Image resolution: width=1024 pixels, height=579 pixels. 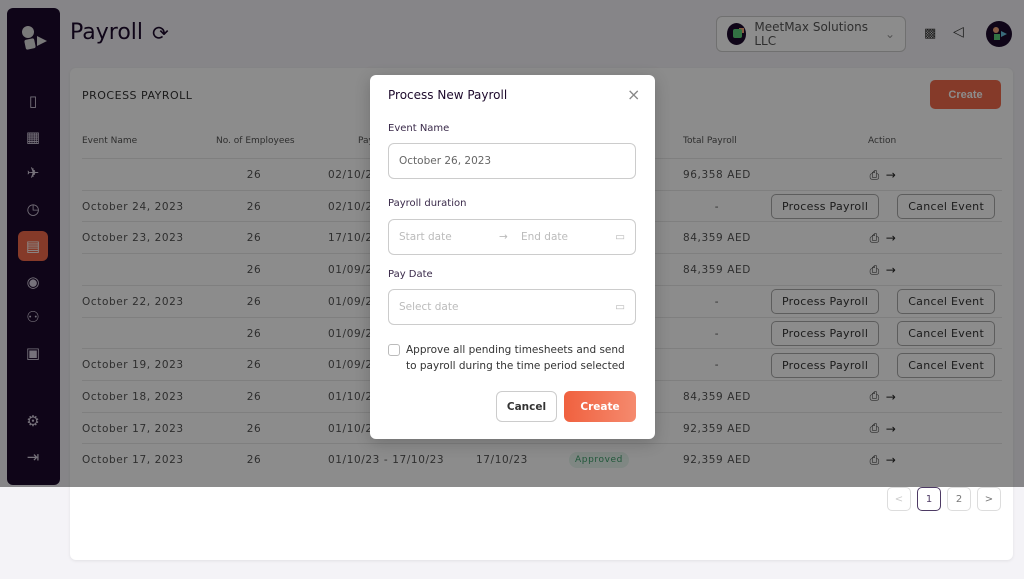 What do you see at coordinates (33, 282) in the screenshot?
I see `user-profile-icon: ◉` at bounding box center [33, 282].